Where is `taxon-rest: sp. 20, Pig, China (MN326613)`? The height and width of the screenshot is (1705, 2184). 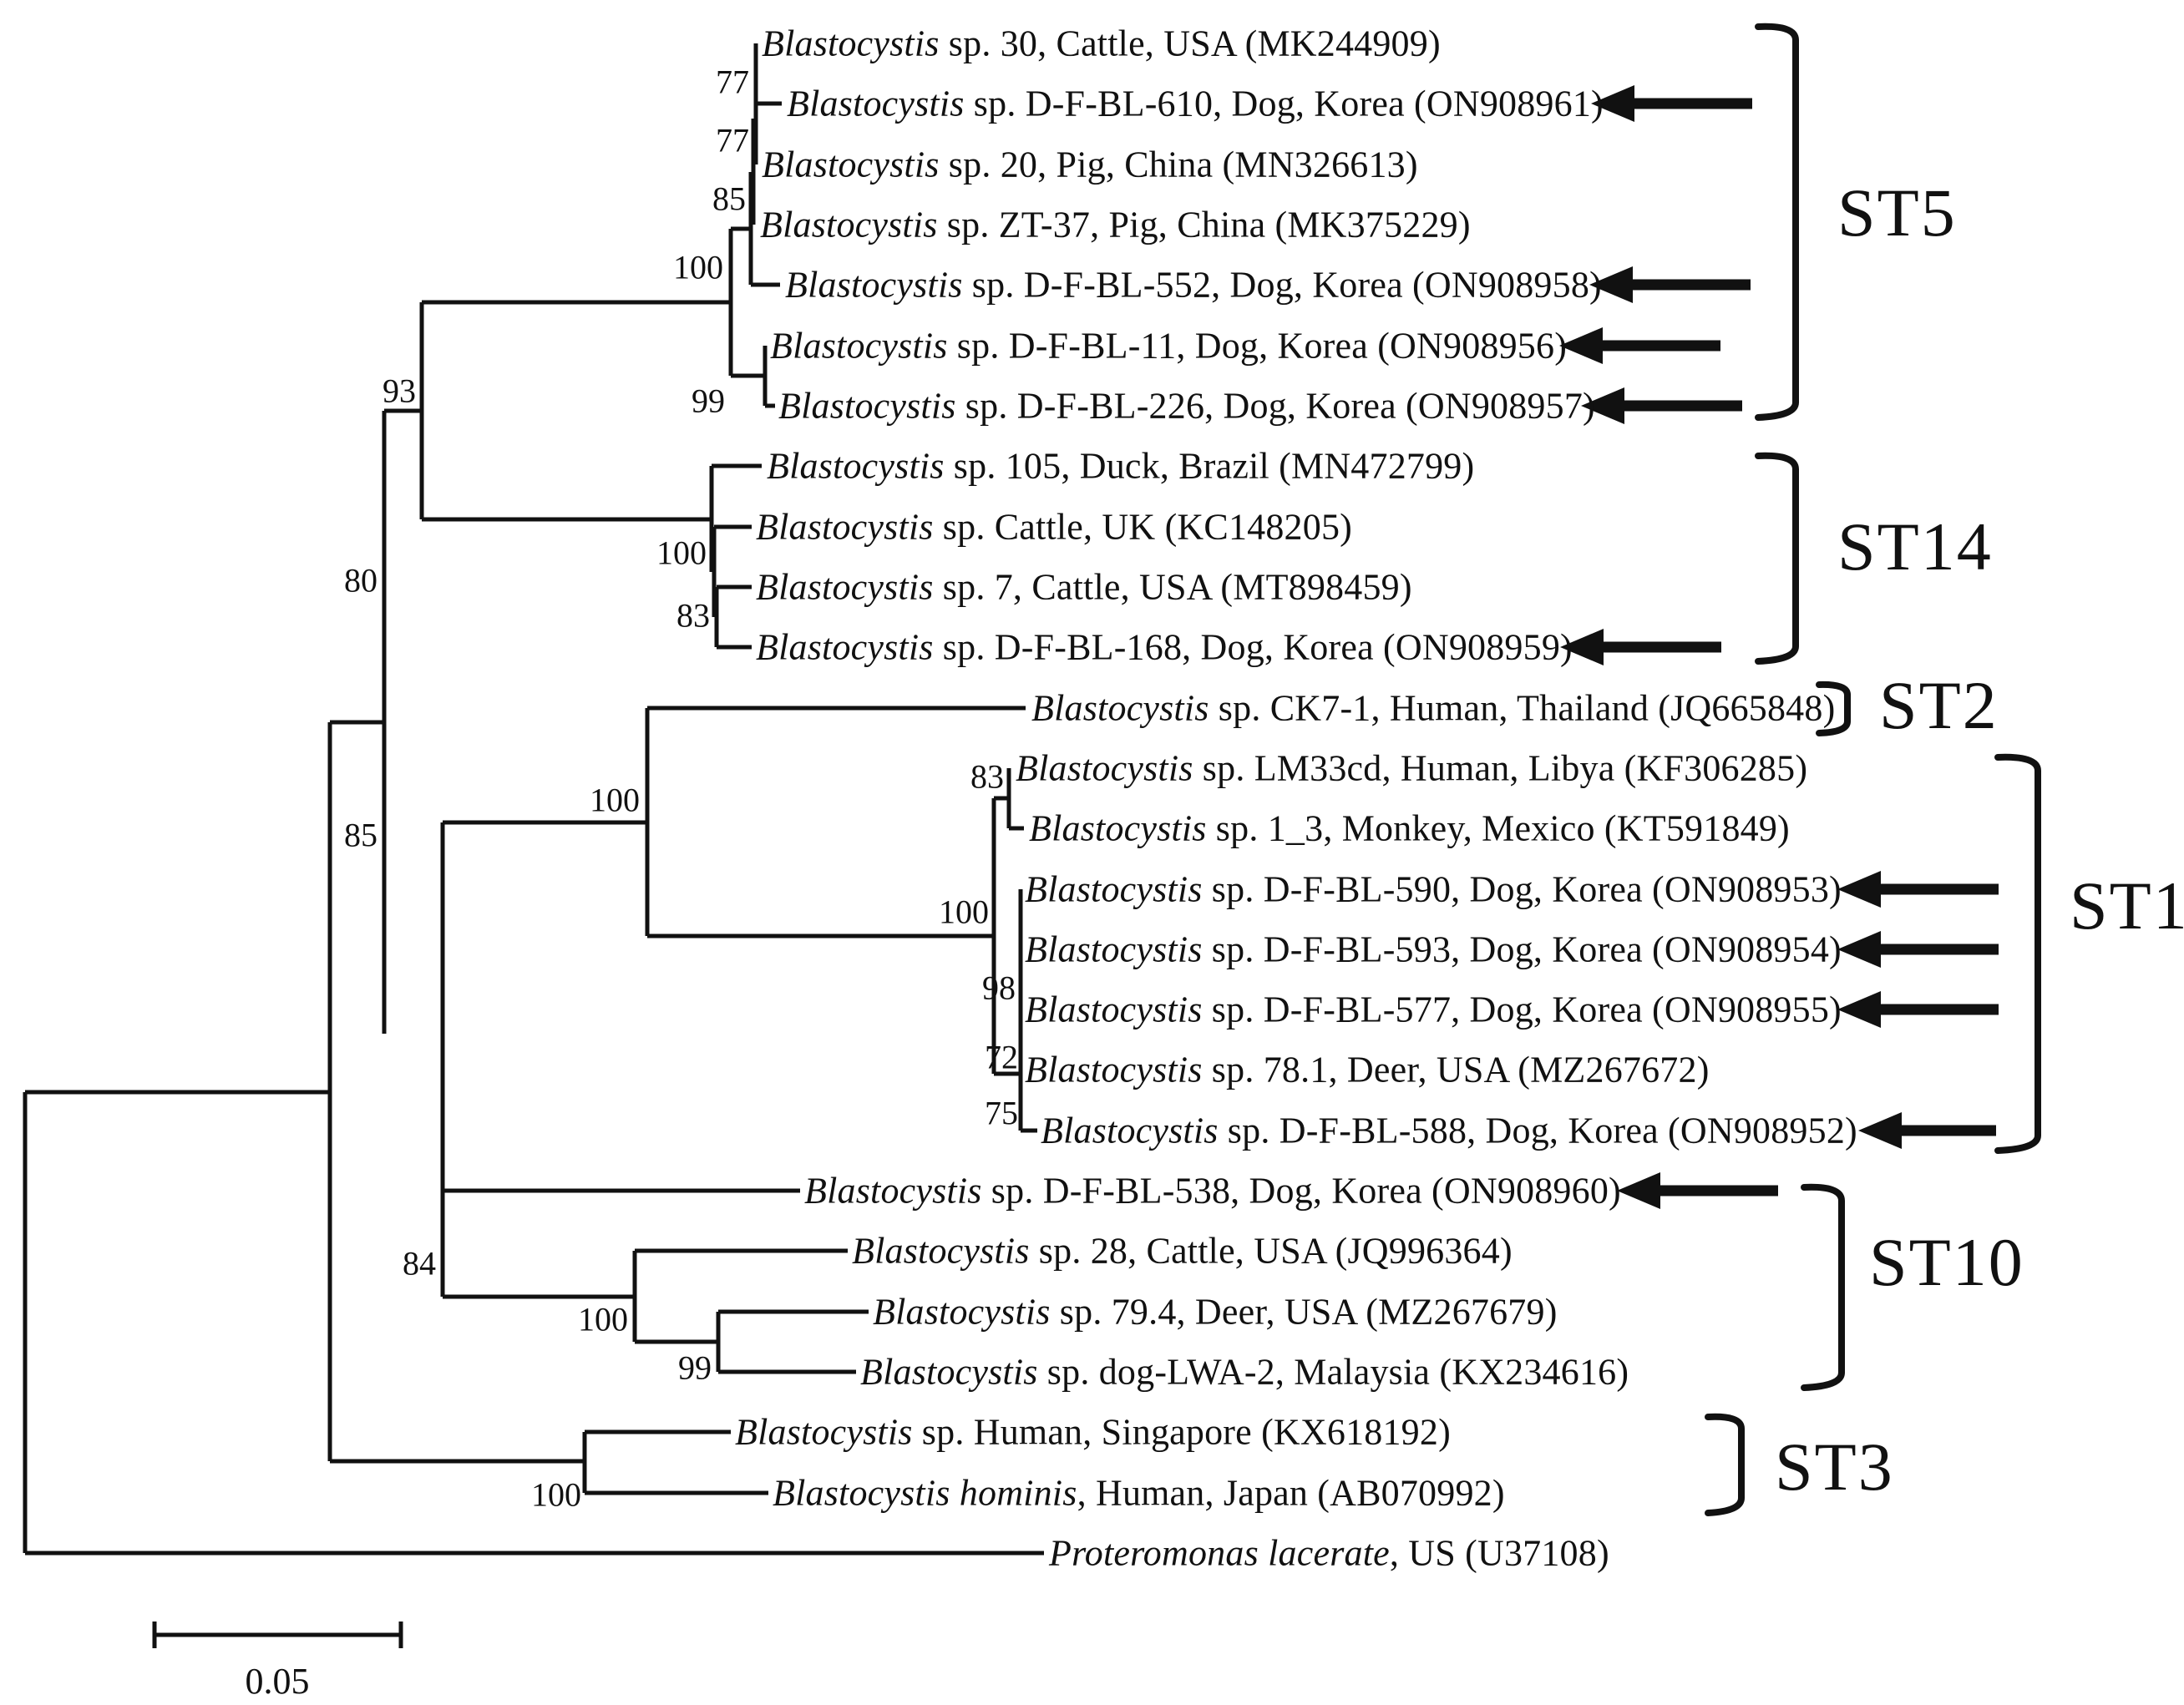
taxon-rest: sp. 20, Pig, China (MN326613) is located at coordinates (1178, 164).